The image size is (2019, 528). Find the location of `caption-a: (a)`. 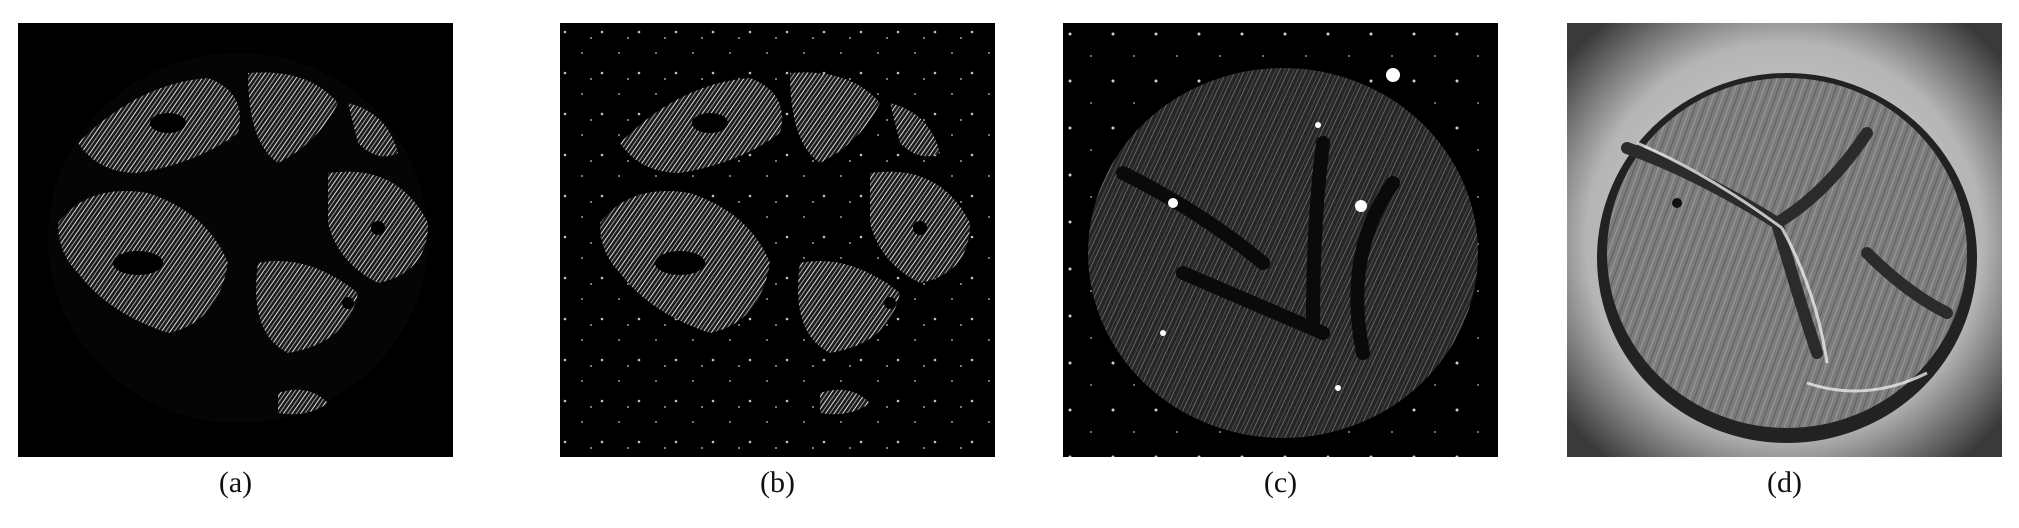

caption-a: (a) is located at coordinates (235, 482).